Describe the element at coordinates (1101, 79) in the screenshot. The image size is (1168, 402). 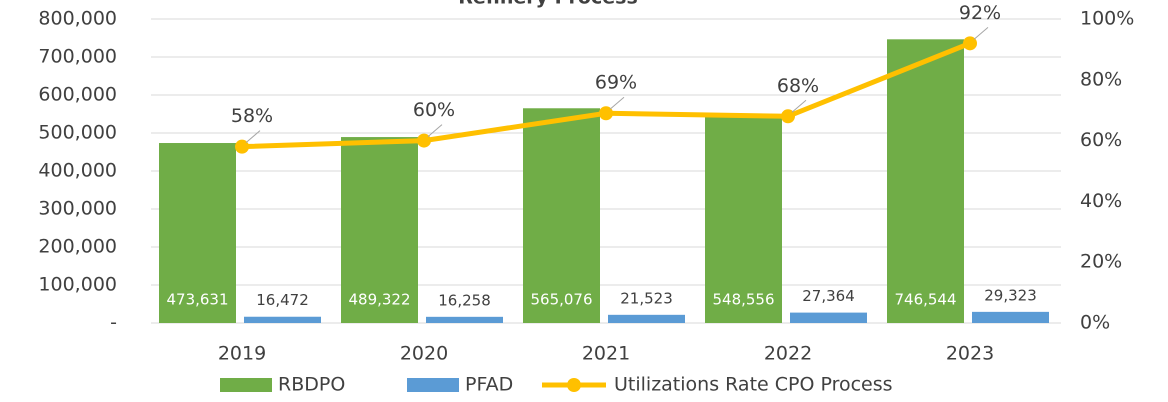
I see `y2-tick-label: 80%` at that location.